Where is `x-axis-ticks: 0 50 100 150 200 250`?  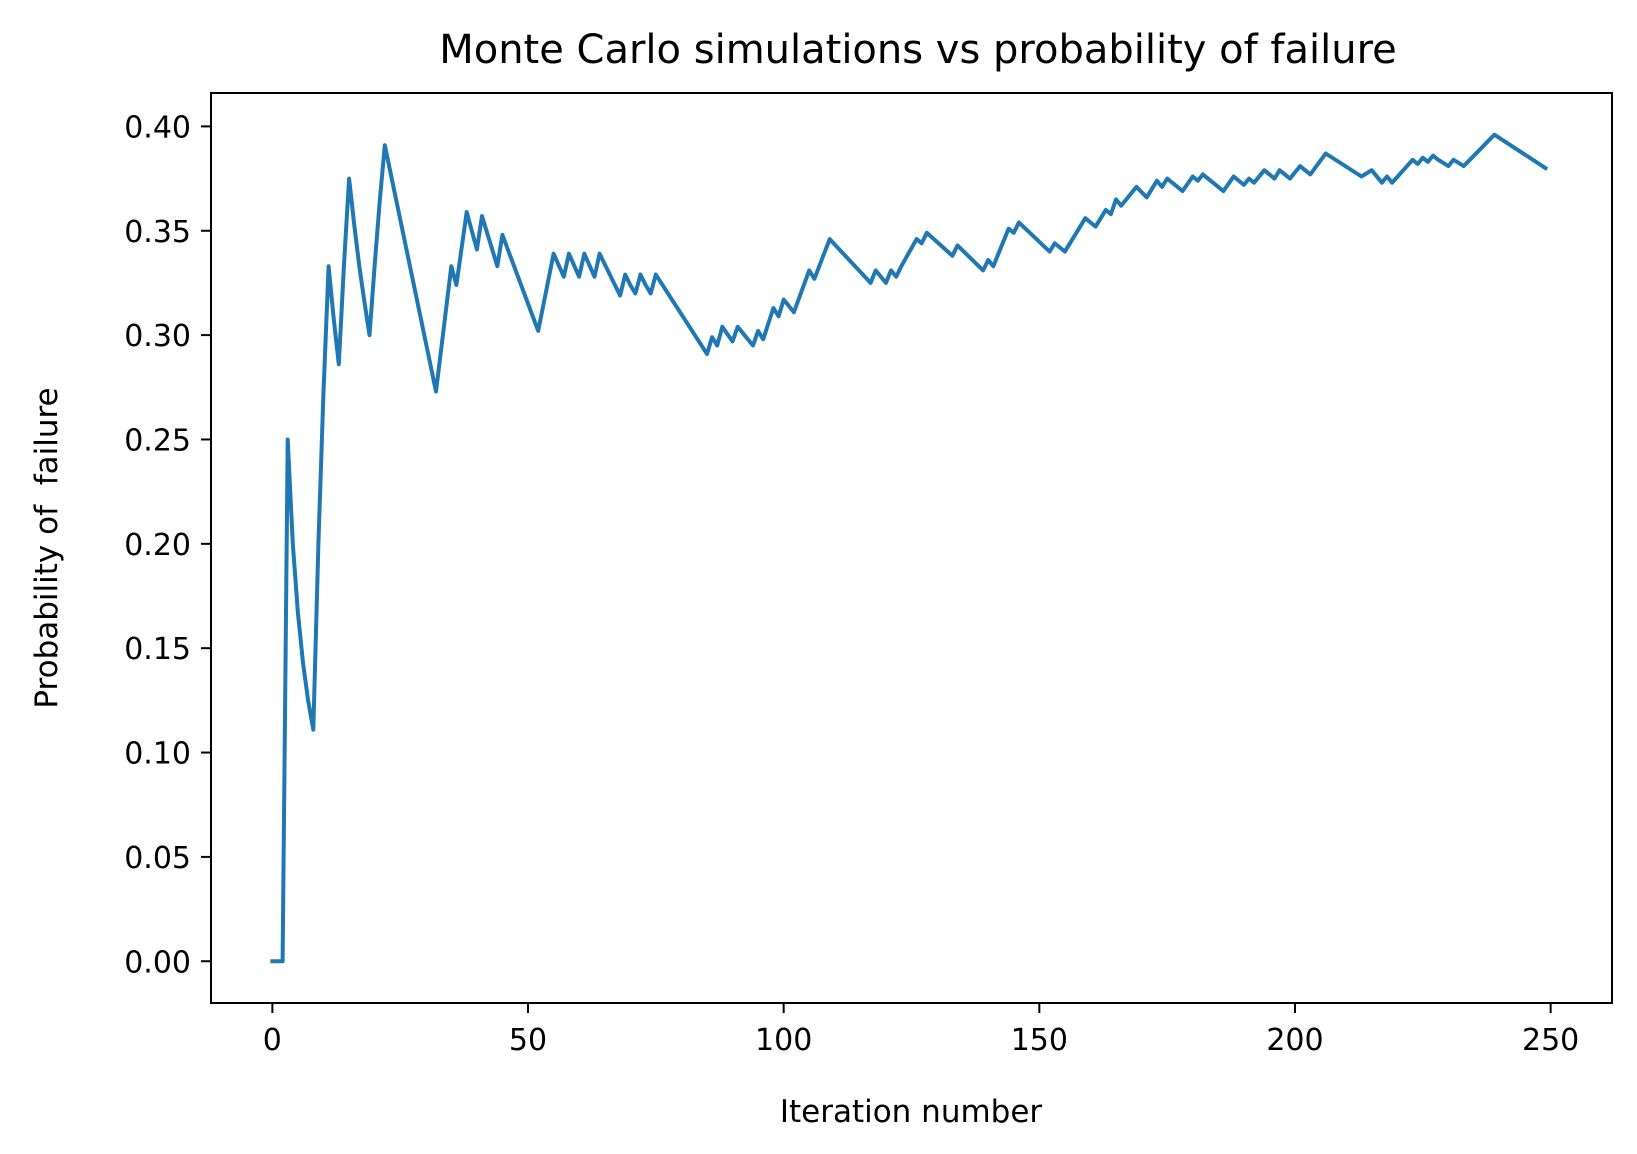
x-axis-ticks: 0 50 100 150 200 250 is located at coordinates (921, 1030).